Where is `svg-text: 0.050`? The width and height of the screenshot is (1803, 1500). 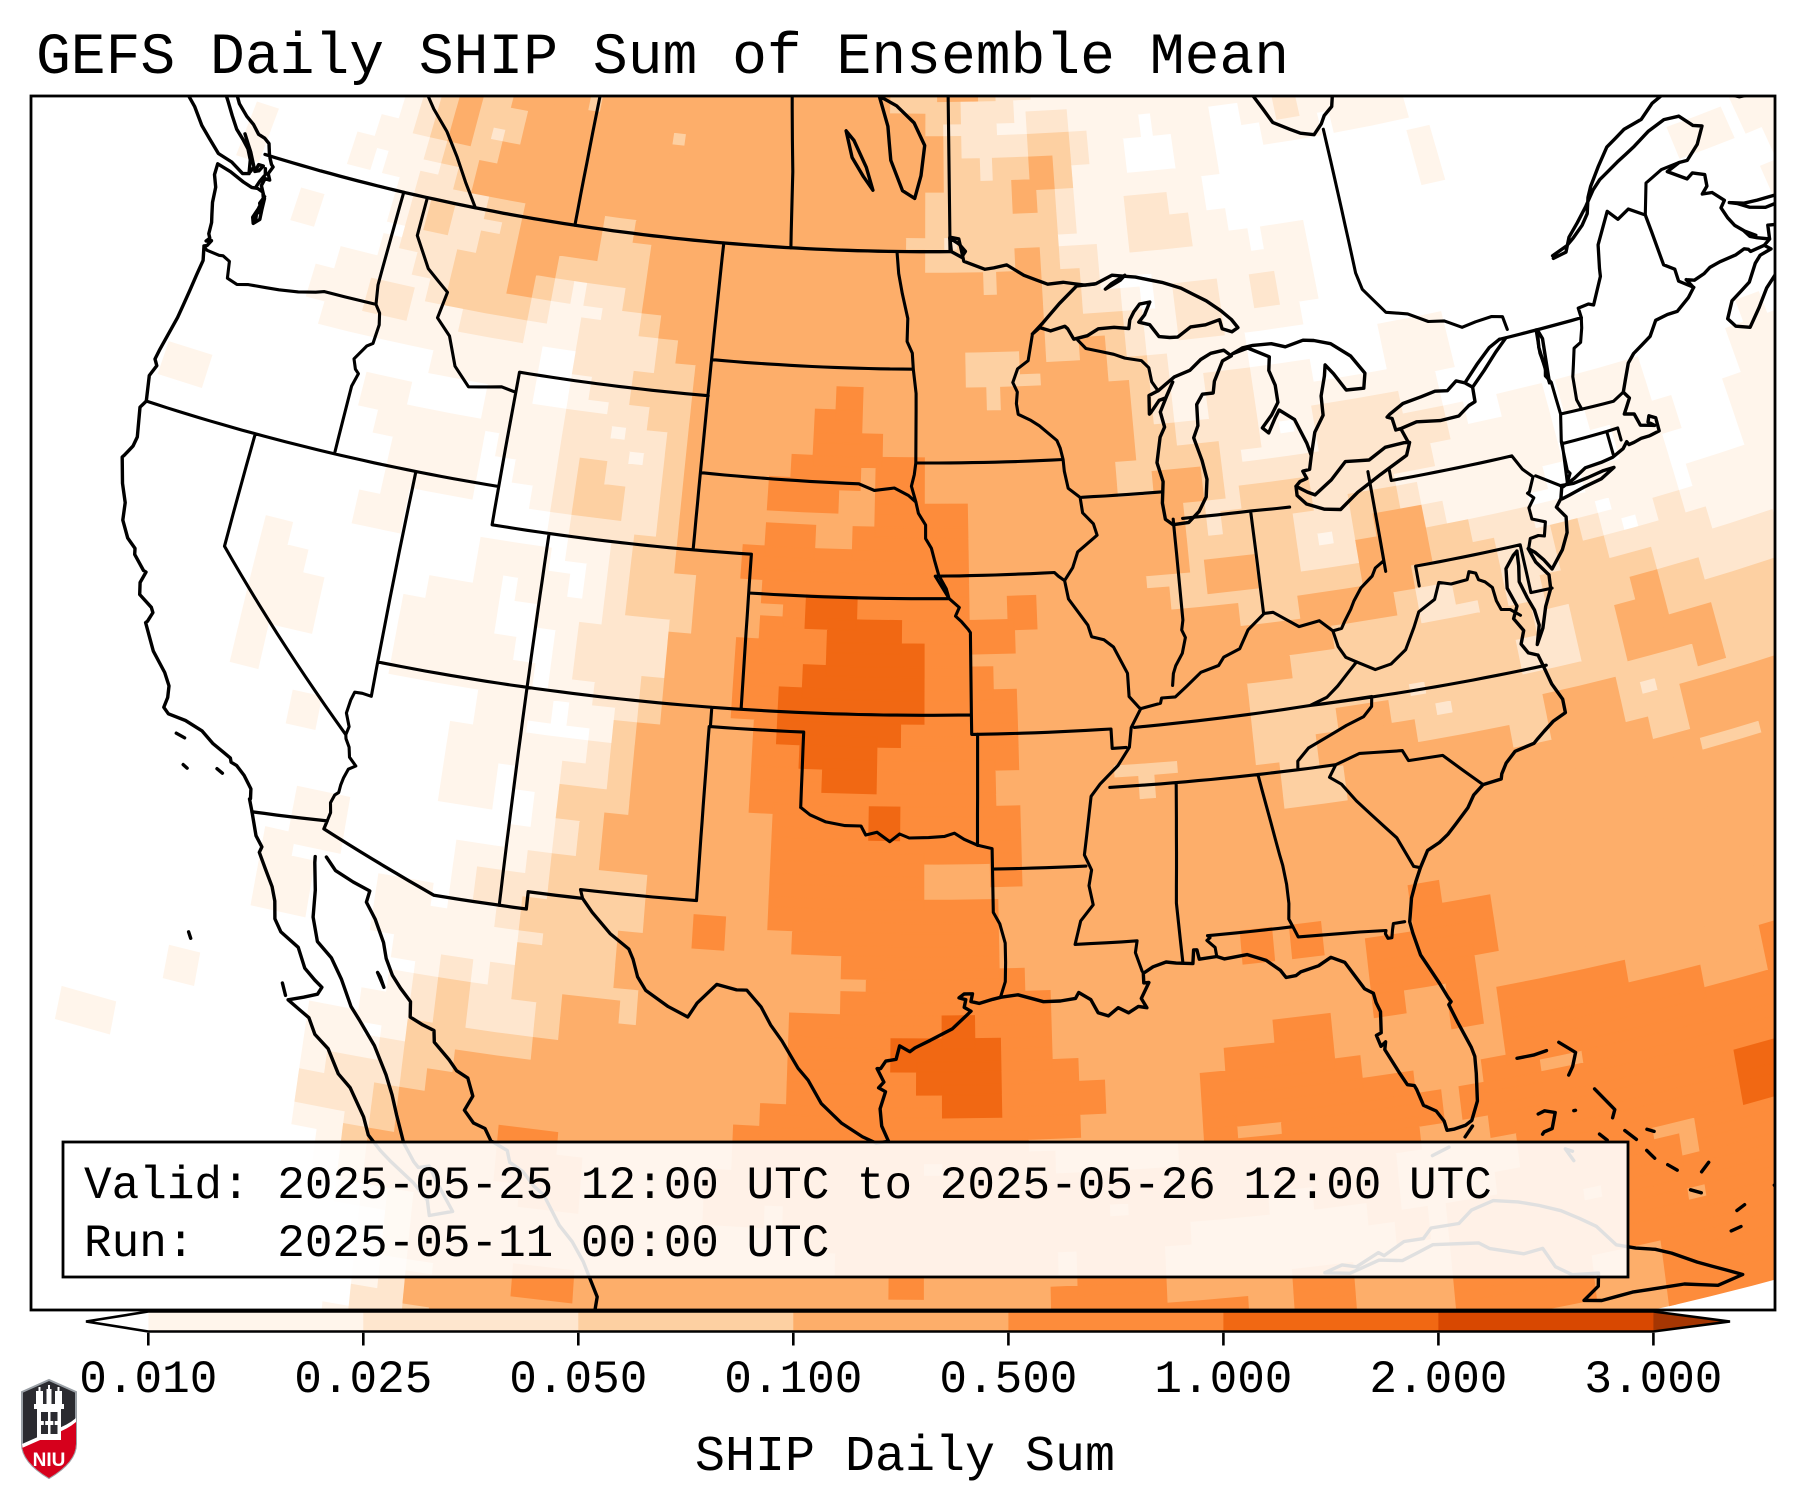 svg-text: 0.050 is located at coordinates (578, 1380).